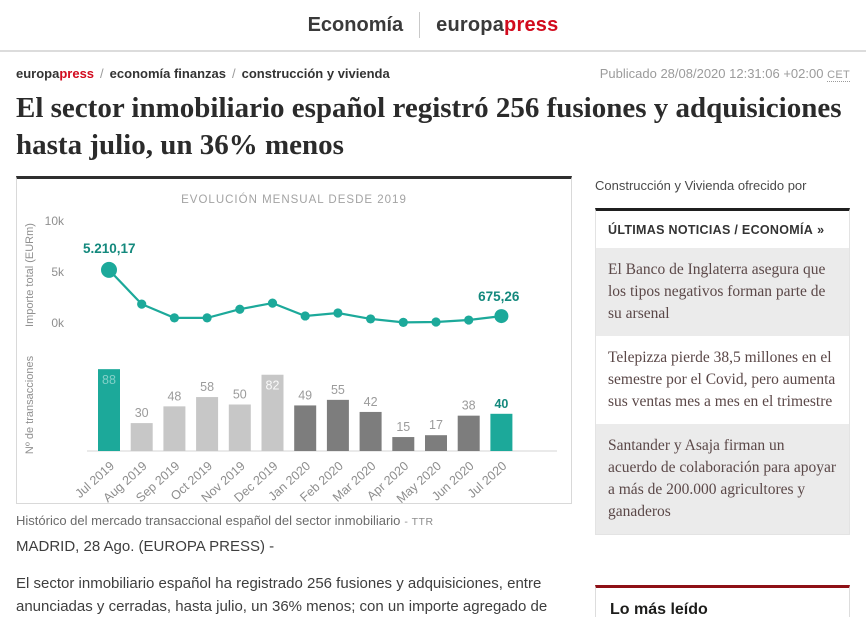  I want to click on brand-logo-dark: europa, so click(470, 24).